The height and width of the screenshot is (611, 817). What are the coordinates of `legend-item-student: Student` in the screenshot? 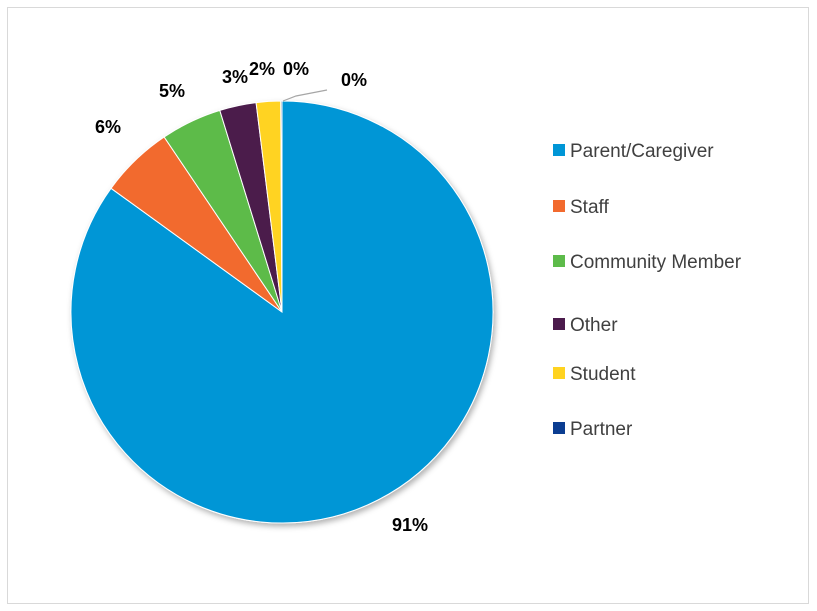 It's located at (651, 375).